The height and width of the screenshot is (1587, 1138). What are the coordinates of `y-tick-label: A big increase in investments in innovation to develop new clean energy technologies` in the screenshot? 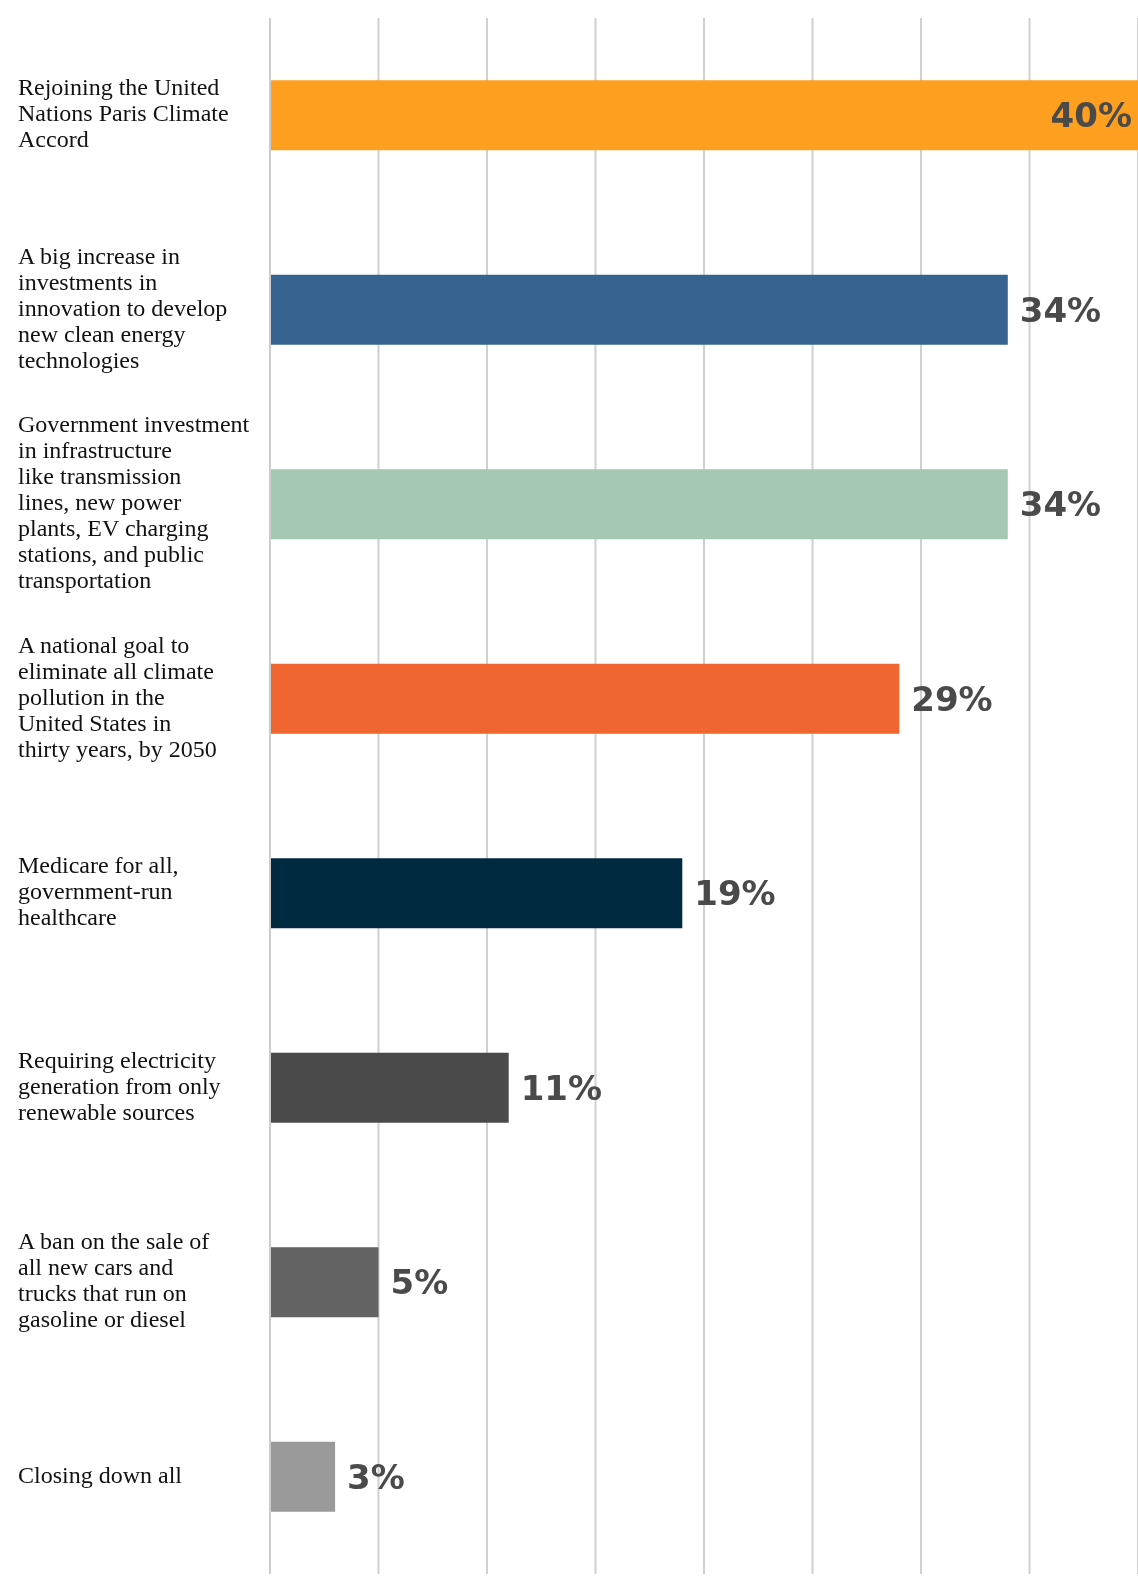 It's located at (123, 307).